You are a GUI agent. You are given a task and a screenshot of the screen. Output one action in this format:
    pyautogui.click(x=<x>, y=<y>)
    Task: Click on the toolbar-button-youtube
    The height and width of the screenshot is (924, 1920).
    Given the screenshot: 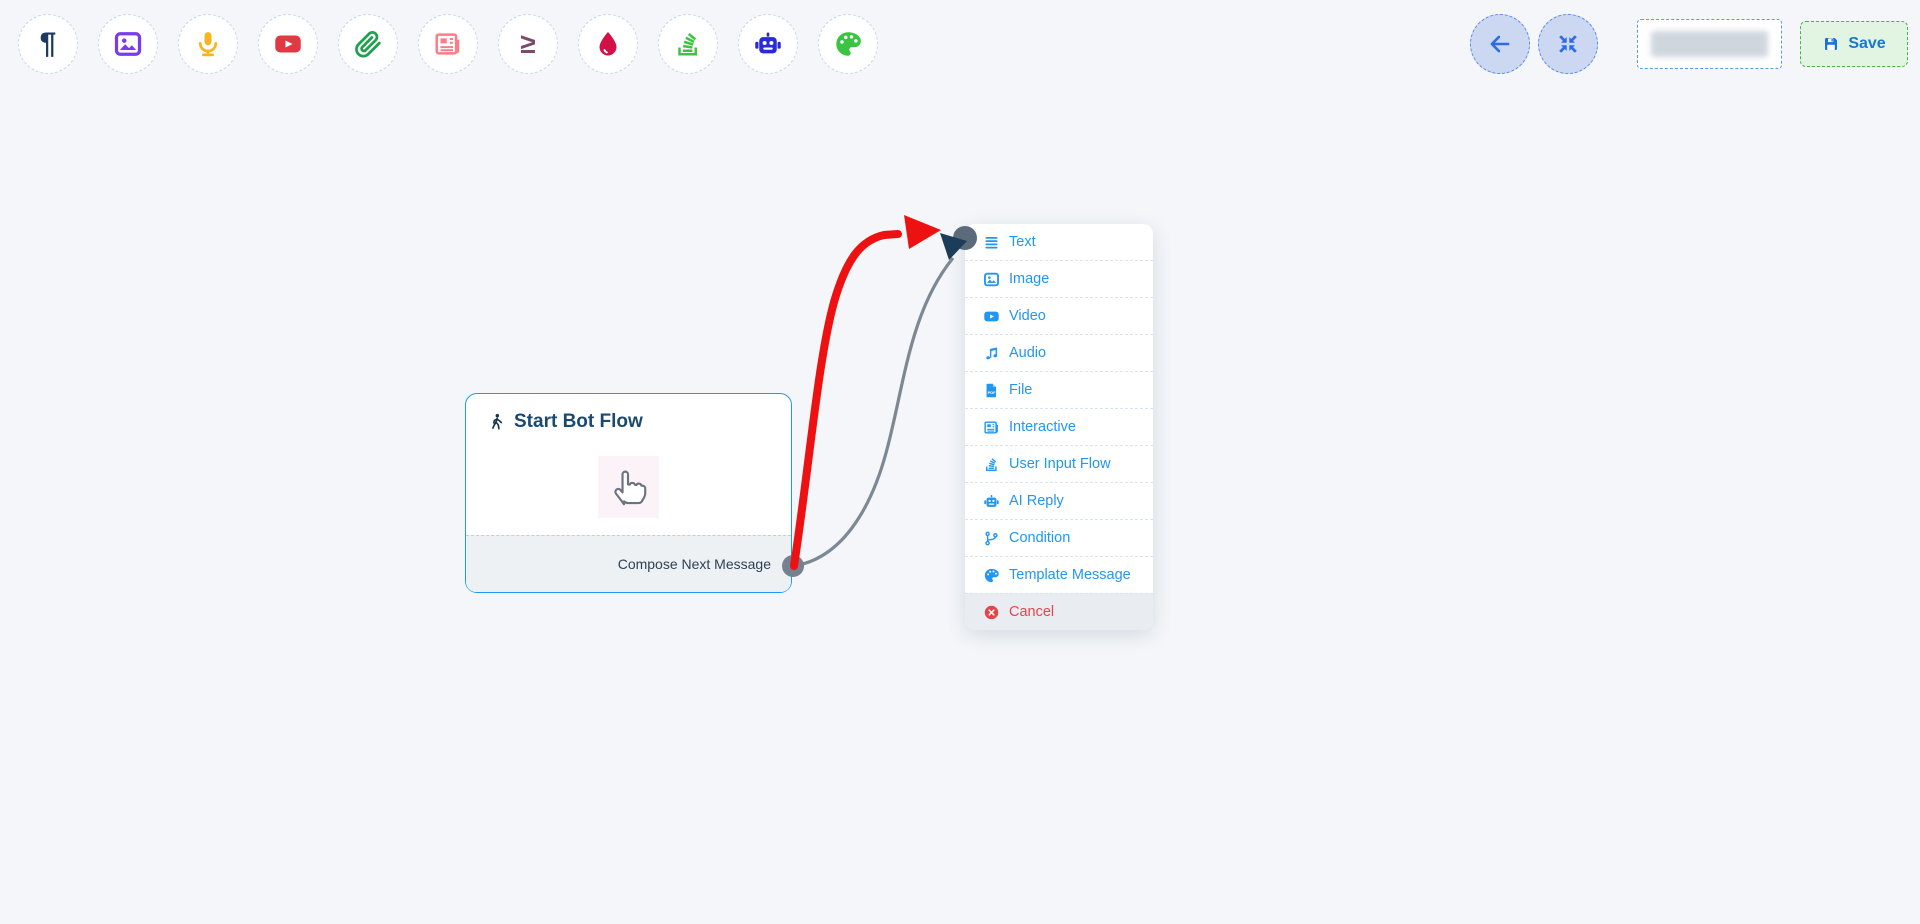 What is the action you would take?
    pyautogui.click(x=288, y=44)
    